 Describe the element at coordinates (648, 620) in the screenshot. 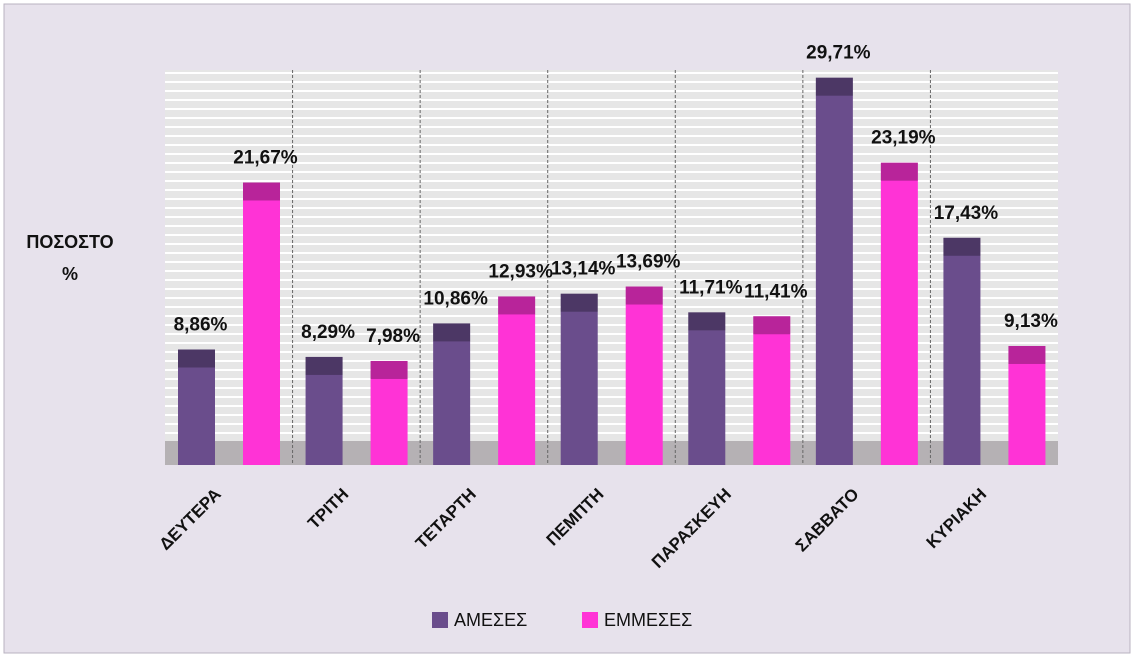

I see `legend-label: ΕΜΜΕΣΕΣ` at that location.